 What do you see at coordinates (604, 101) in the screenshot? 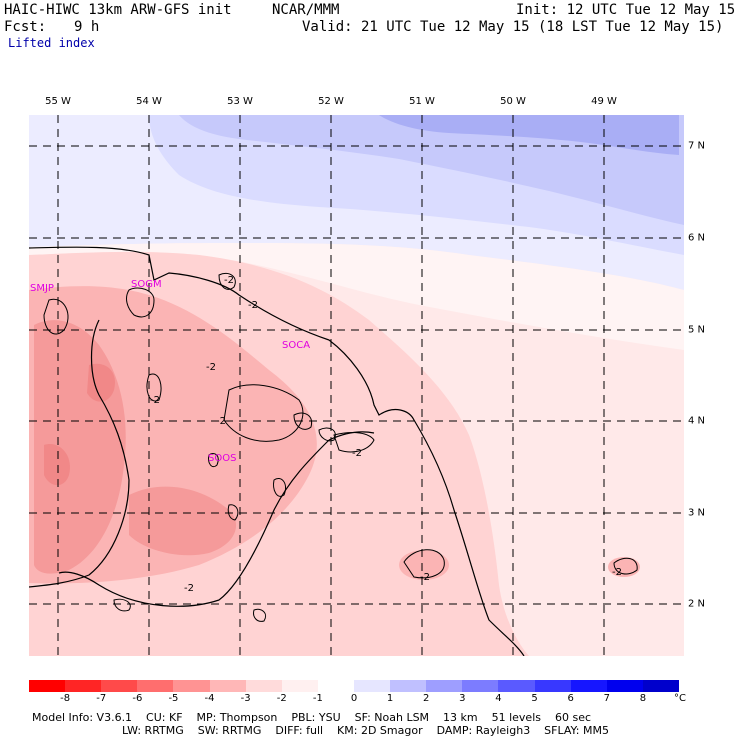
I see `lon-label: 49 W` at bounding box center [604, 101].